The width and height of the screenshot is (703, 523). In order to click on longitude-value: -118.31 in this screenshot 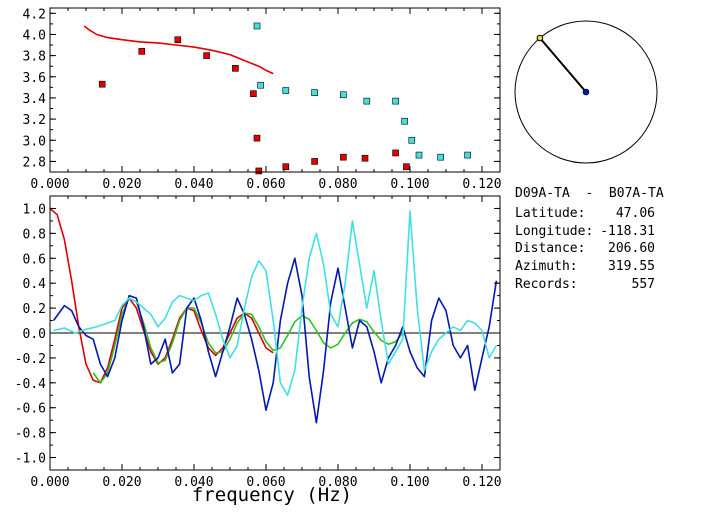, I will do `click(627, 231)`.